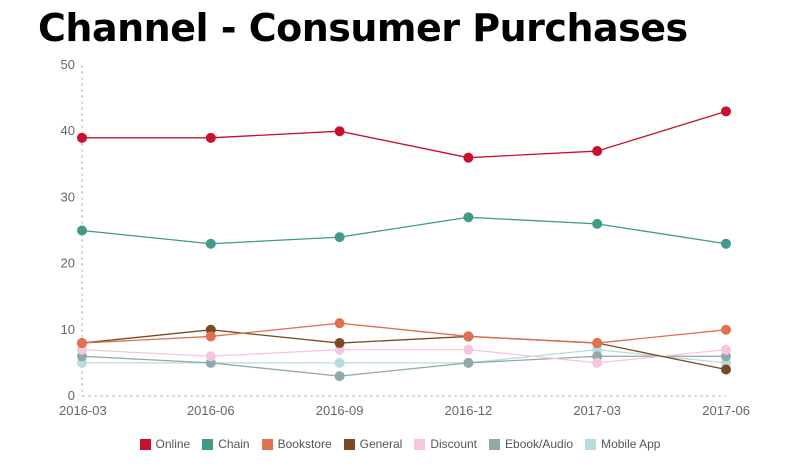 The image size is (800, 465). What do you see at coordinates (68, 64) in the screenshot?
I see `y-tick-label: 50` at bounding box center [68, 64].